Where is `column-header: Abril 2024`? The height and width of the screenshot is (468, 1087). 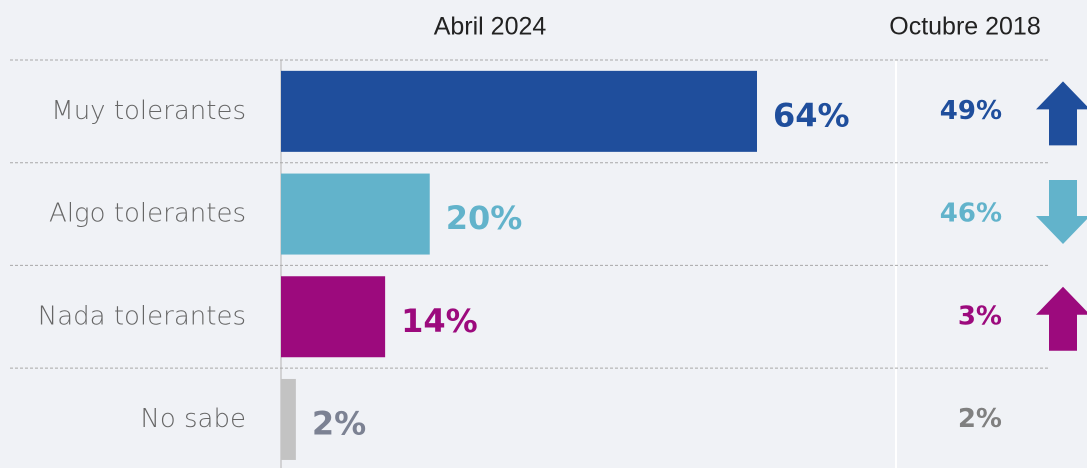
column-header: Abril 2024 is located at coordinates (490, 27).